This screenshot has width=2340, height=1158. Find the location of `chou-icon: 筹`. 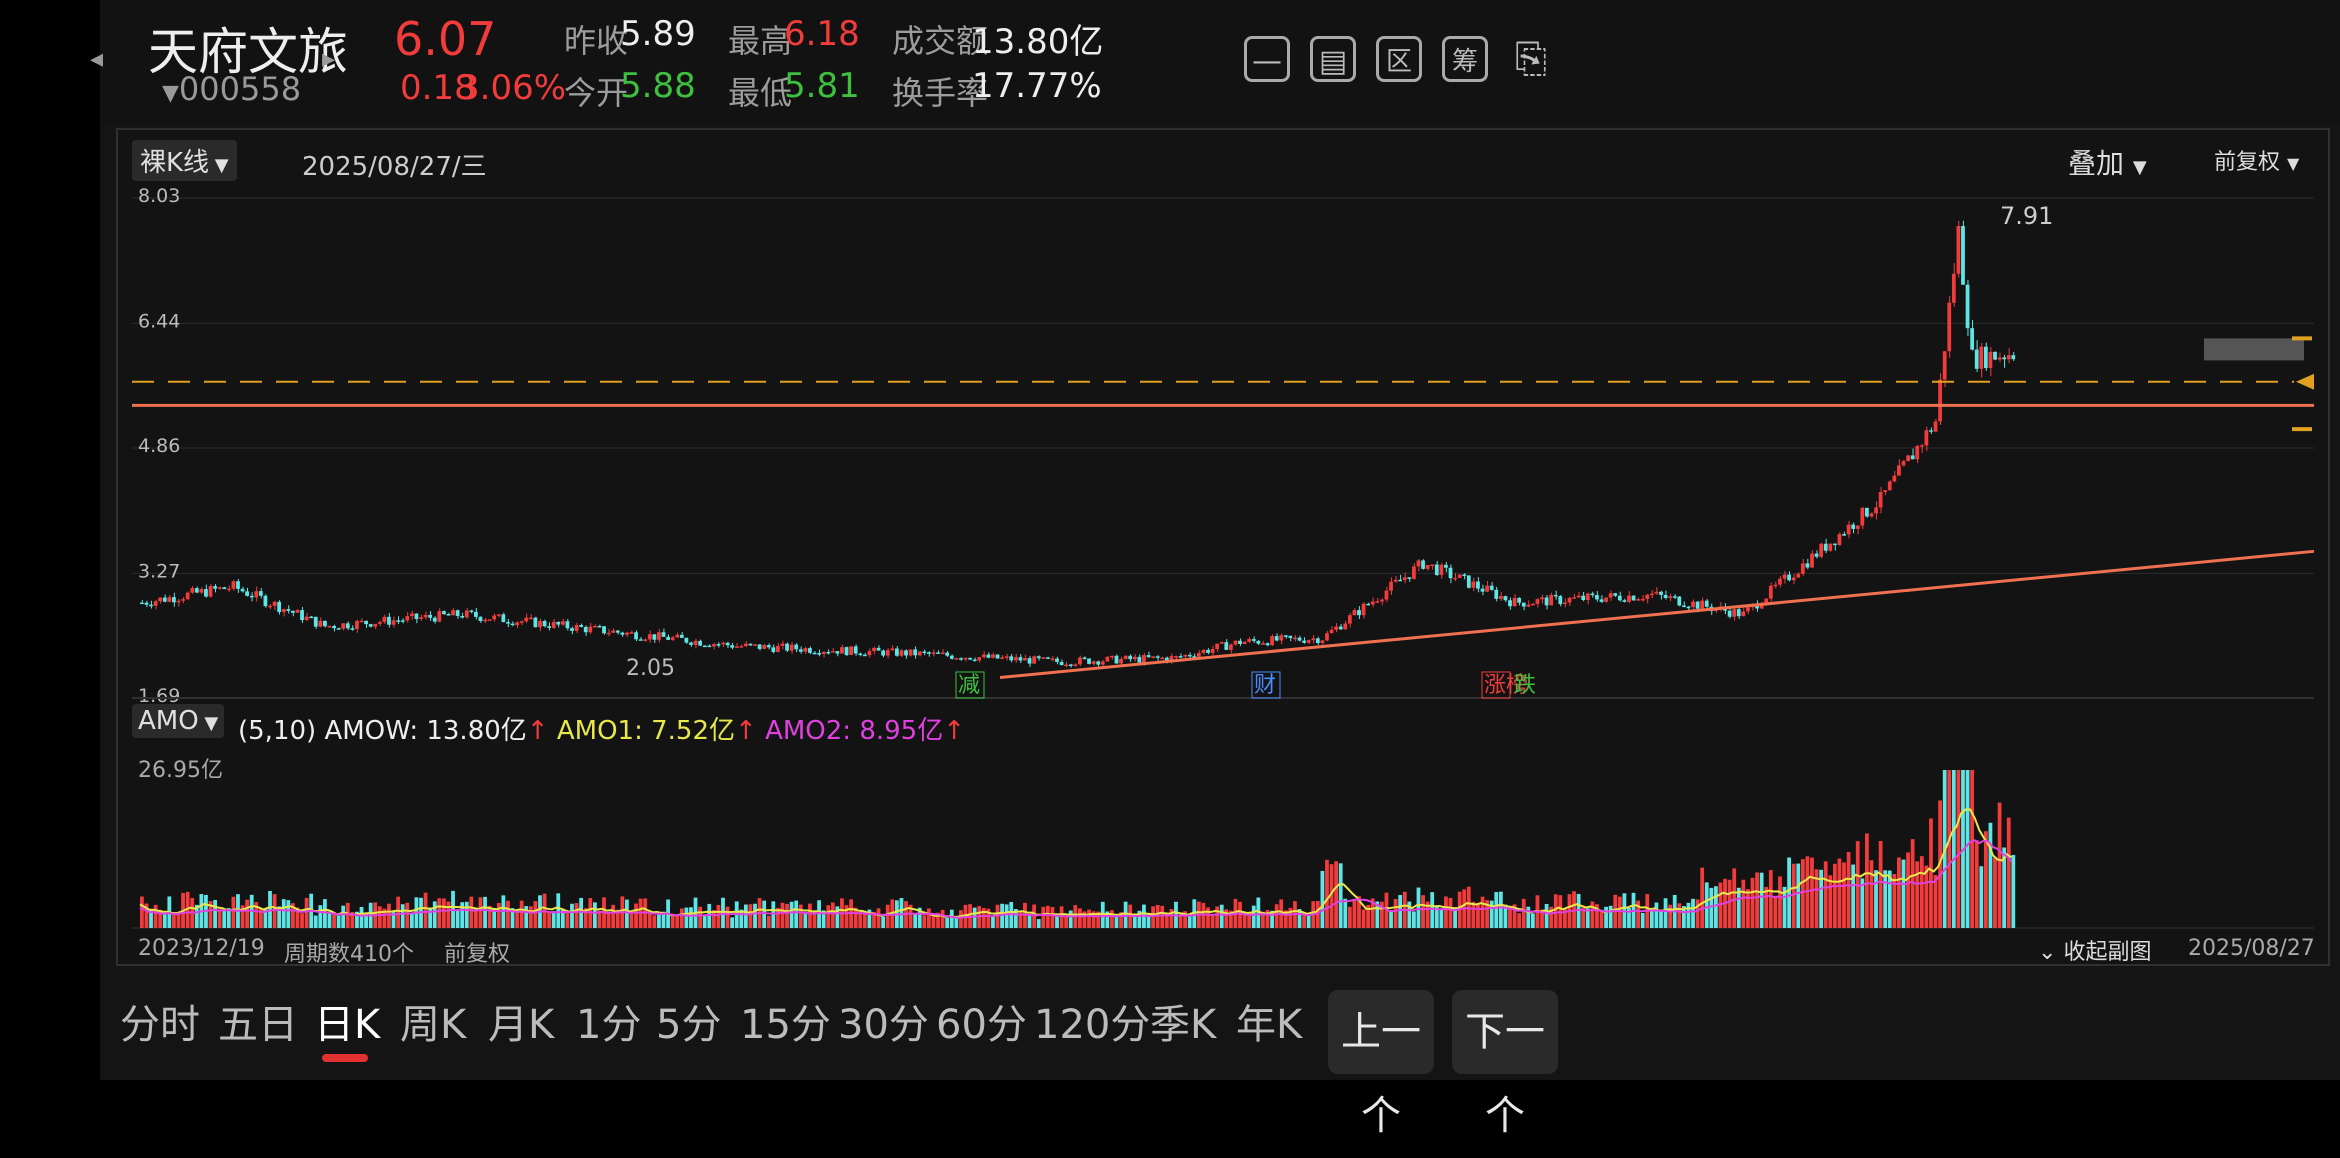

chou-icon: 筹 is located at coordinates (1465, 59).